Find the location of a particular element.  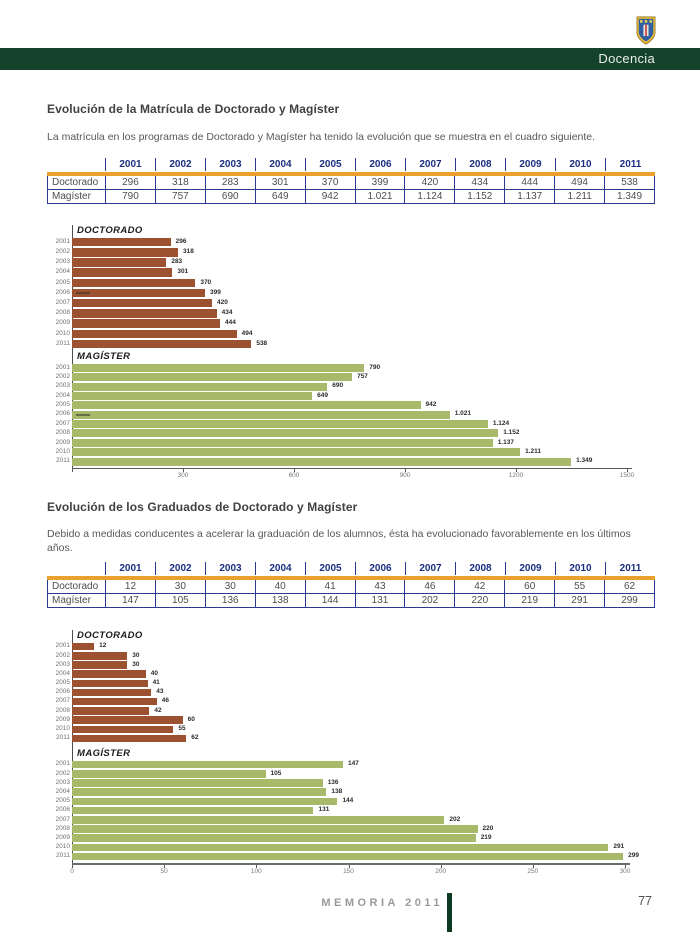

bar-value-label: 690 is located at coordinates (338, 386).